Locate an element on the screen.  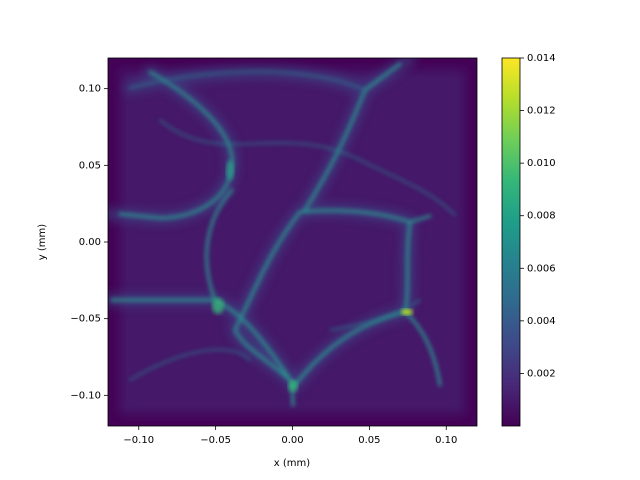
x-tick-label: −0.05 is located at coordinates (215, 440).